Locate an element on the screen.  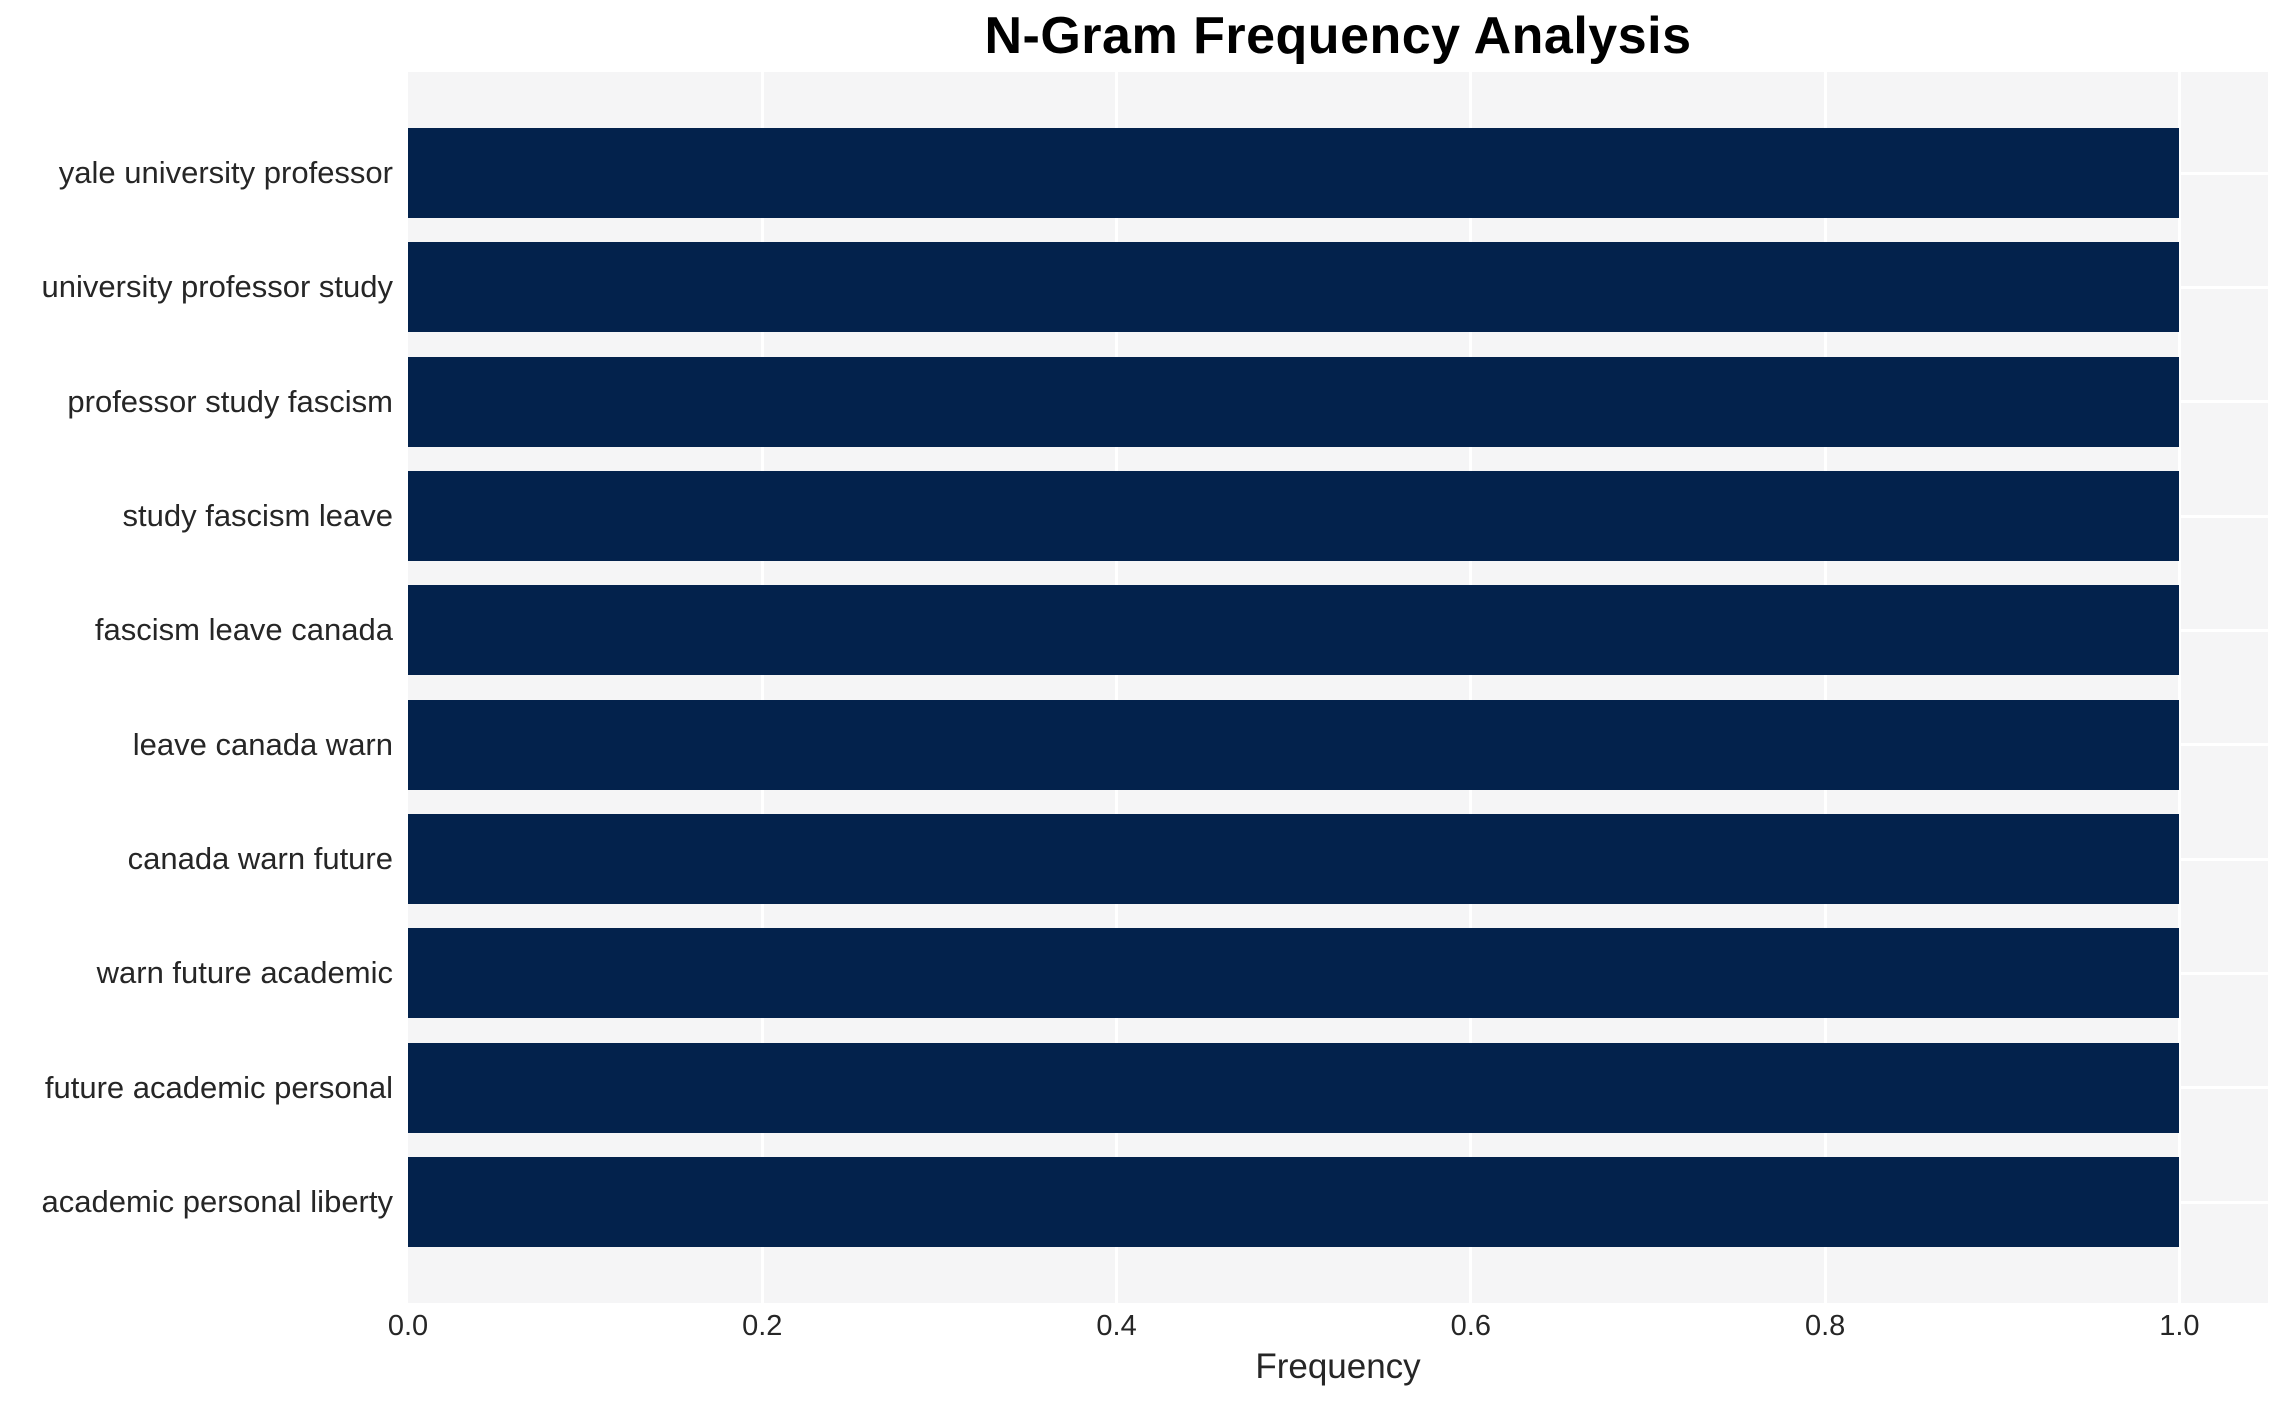
x-axis-ticks: 0.0 0.2 0.4 0.6 0.8 1.0 is located at coordinates (1328, 1326).